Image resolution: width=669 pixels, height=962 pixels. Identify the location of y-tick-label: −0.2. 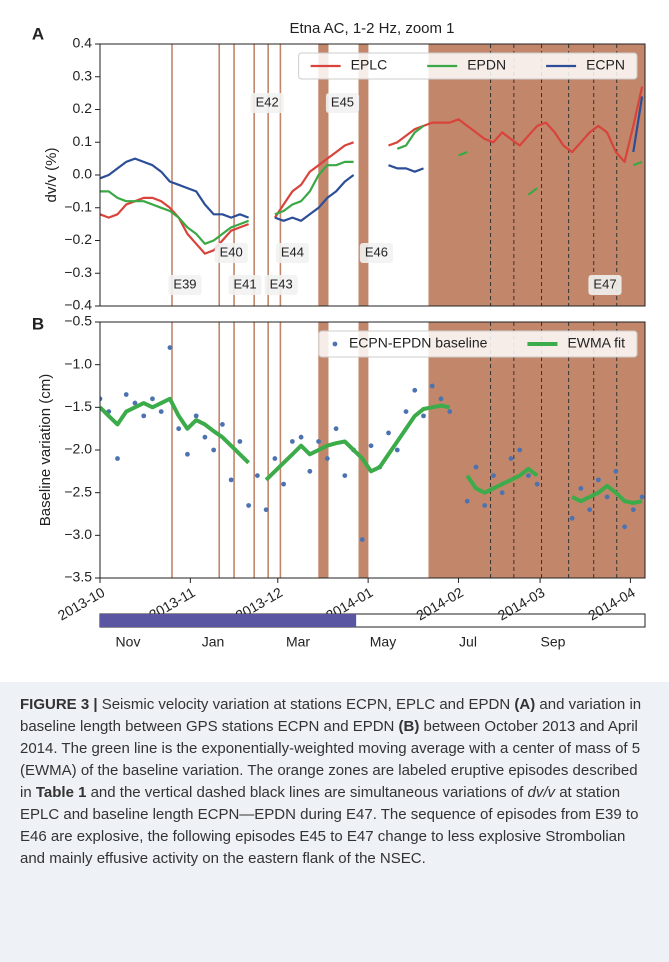
(78, 239).